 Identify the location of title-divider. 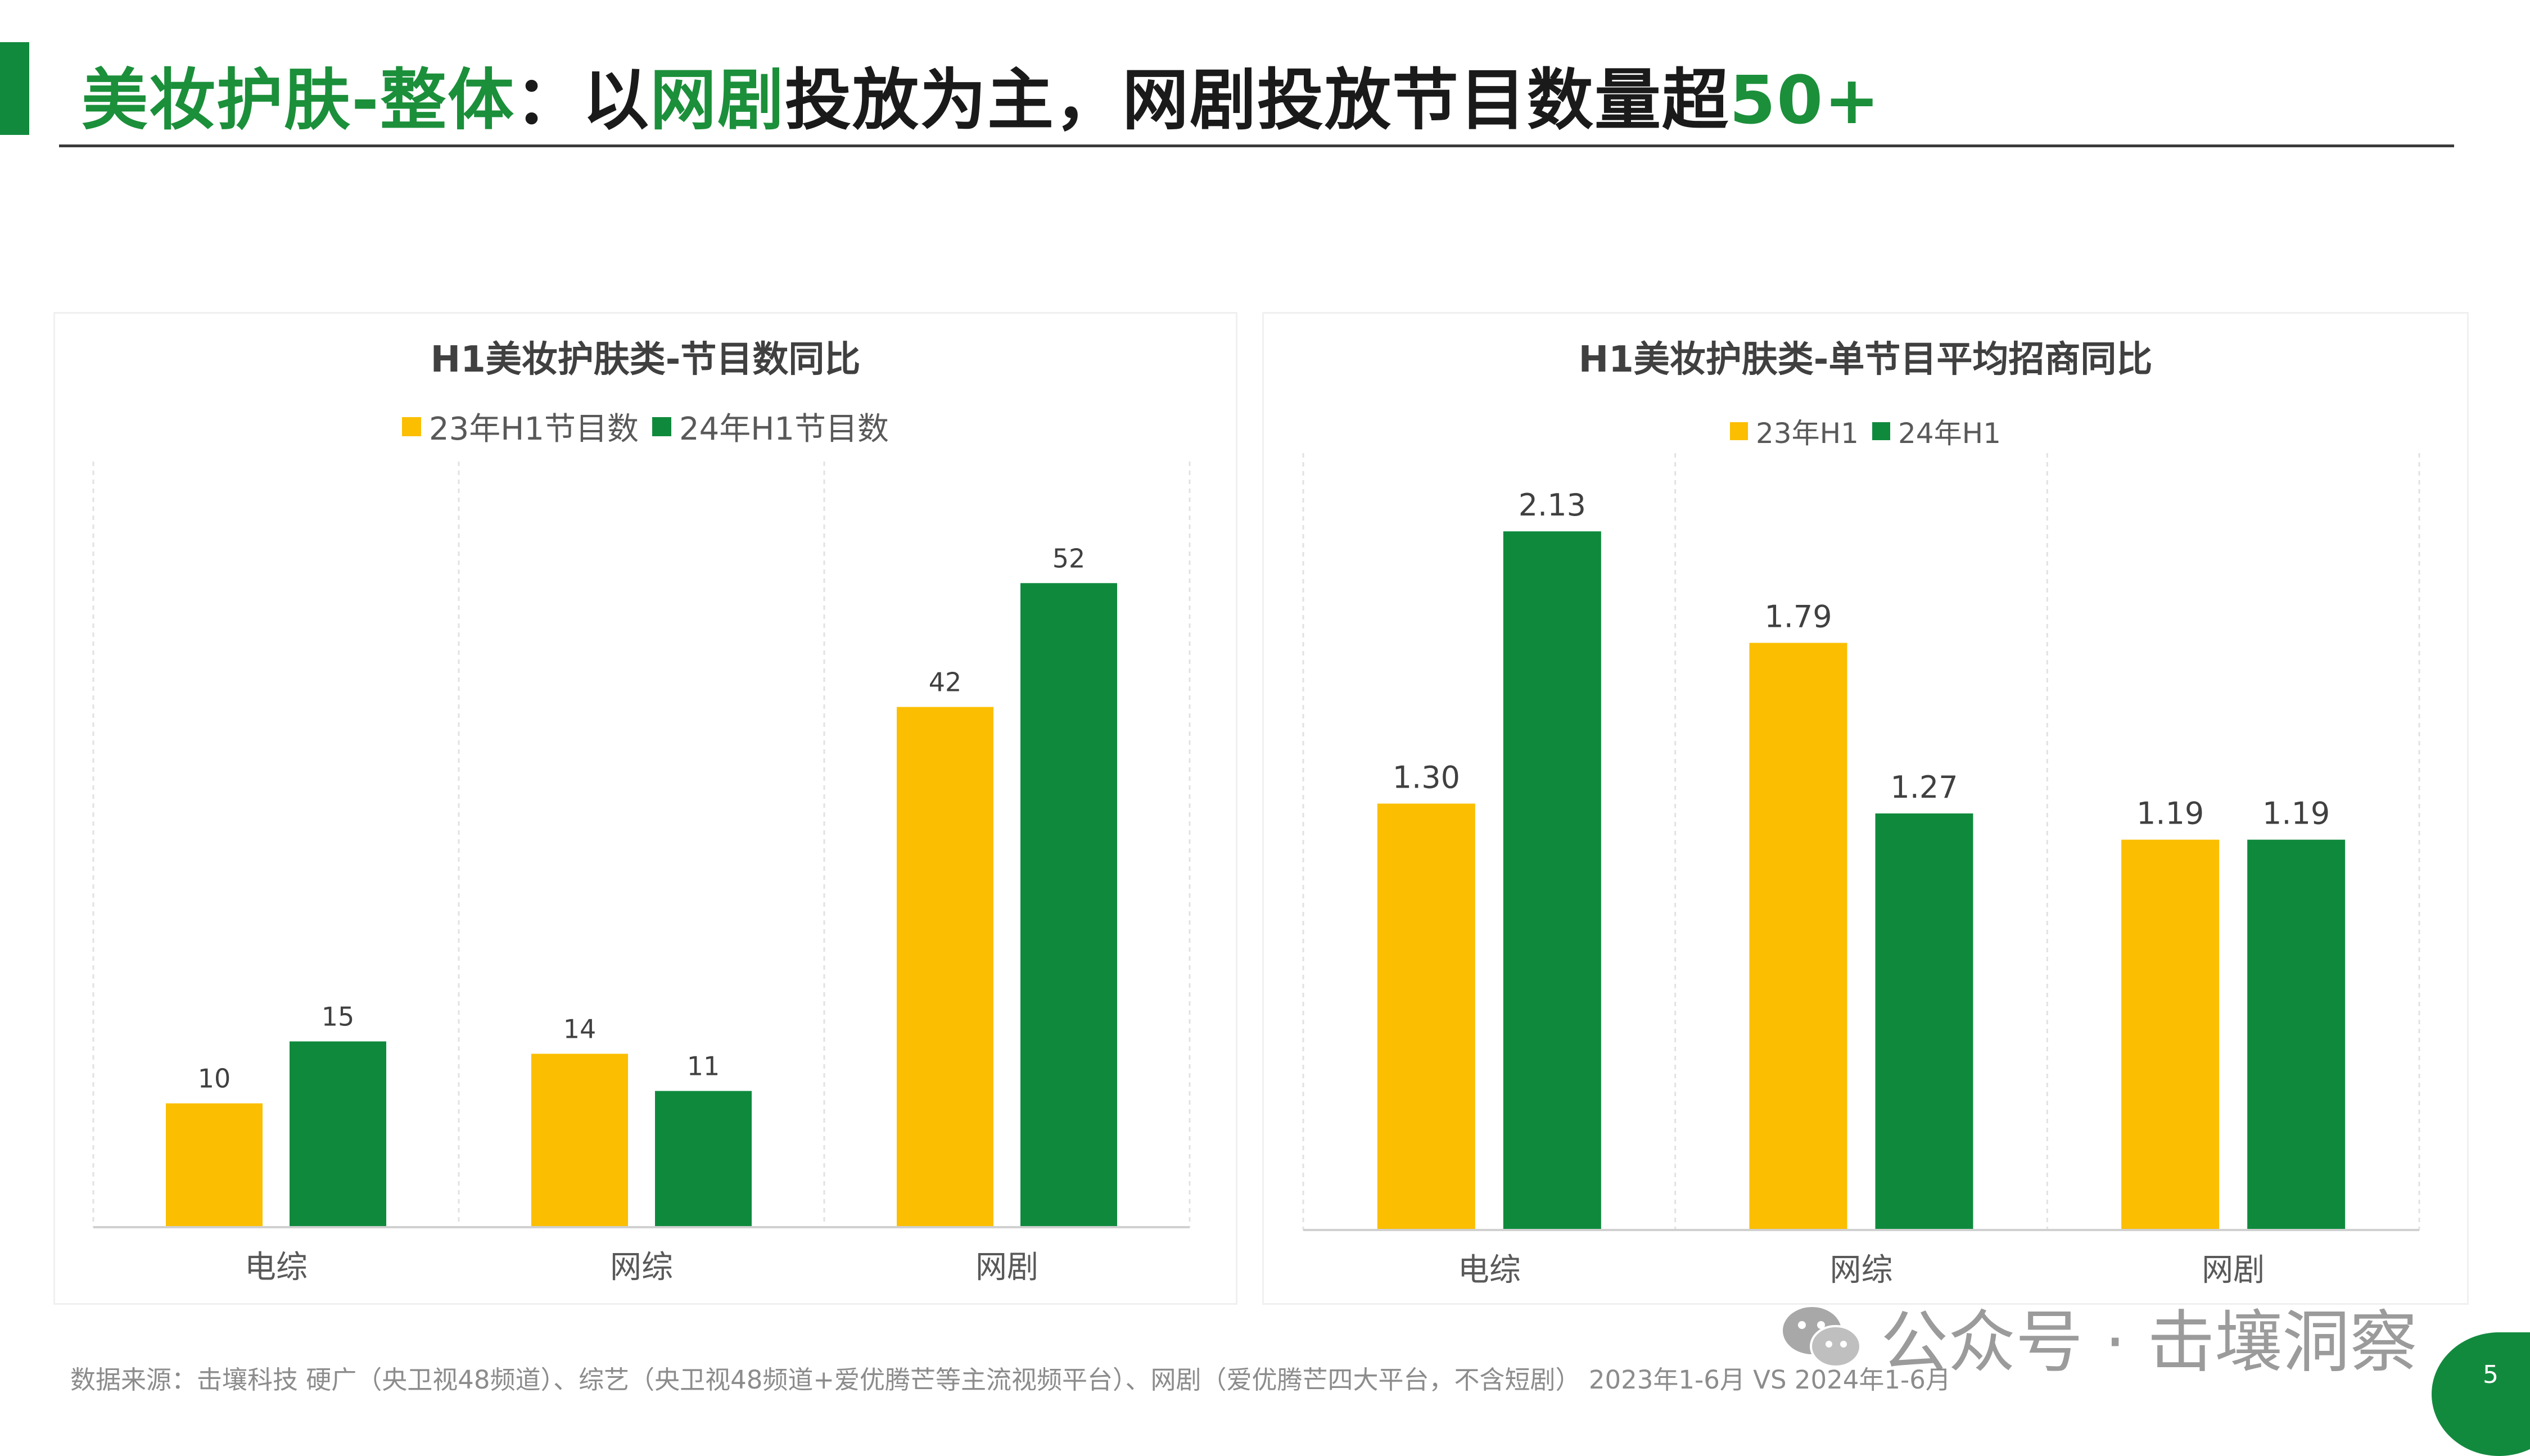
(1256, 145).